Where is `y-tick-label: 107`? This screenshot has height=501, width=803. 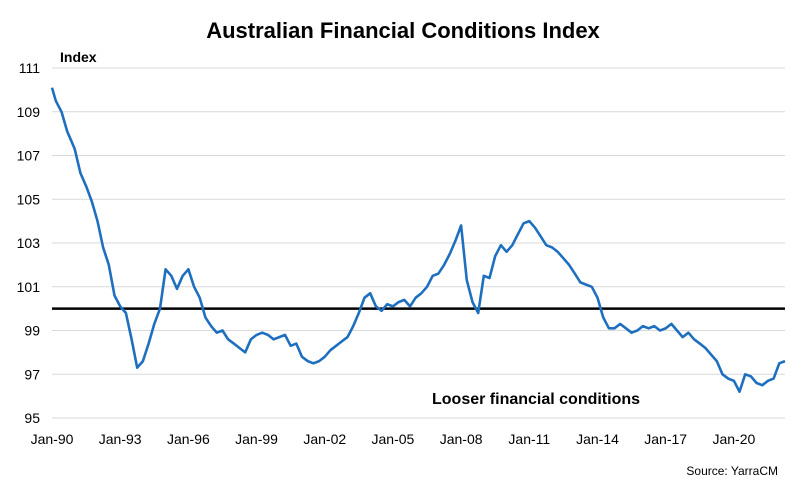
y-tick-label: 107 is located at coordinates (29, 156).